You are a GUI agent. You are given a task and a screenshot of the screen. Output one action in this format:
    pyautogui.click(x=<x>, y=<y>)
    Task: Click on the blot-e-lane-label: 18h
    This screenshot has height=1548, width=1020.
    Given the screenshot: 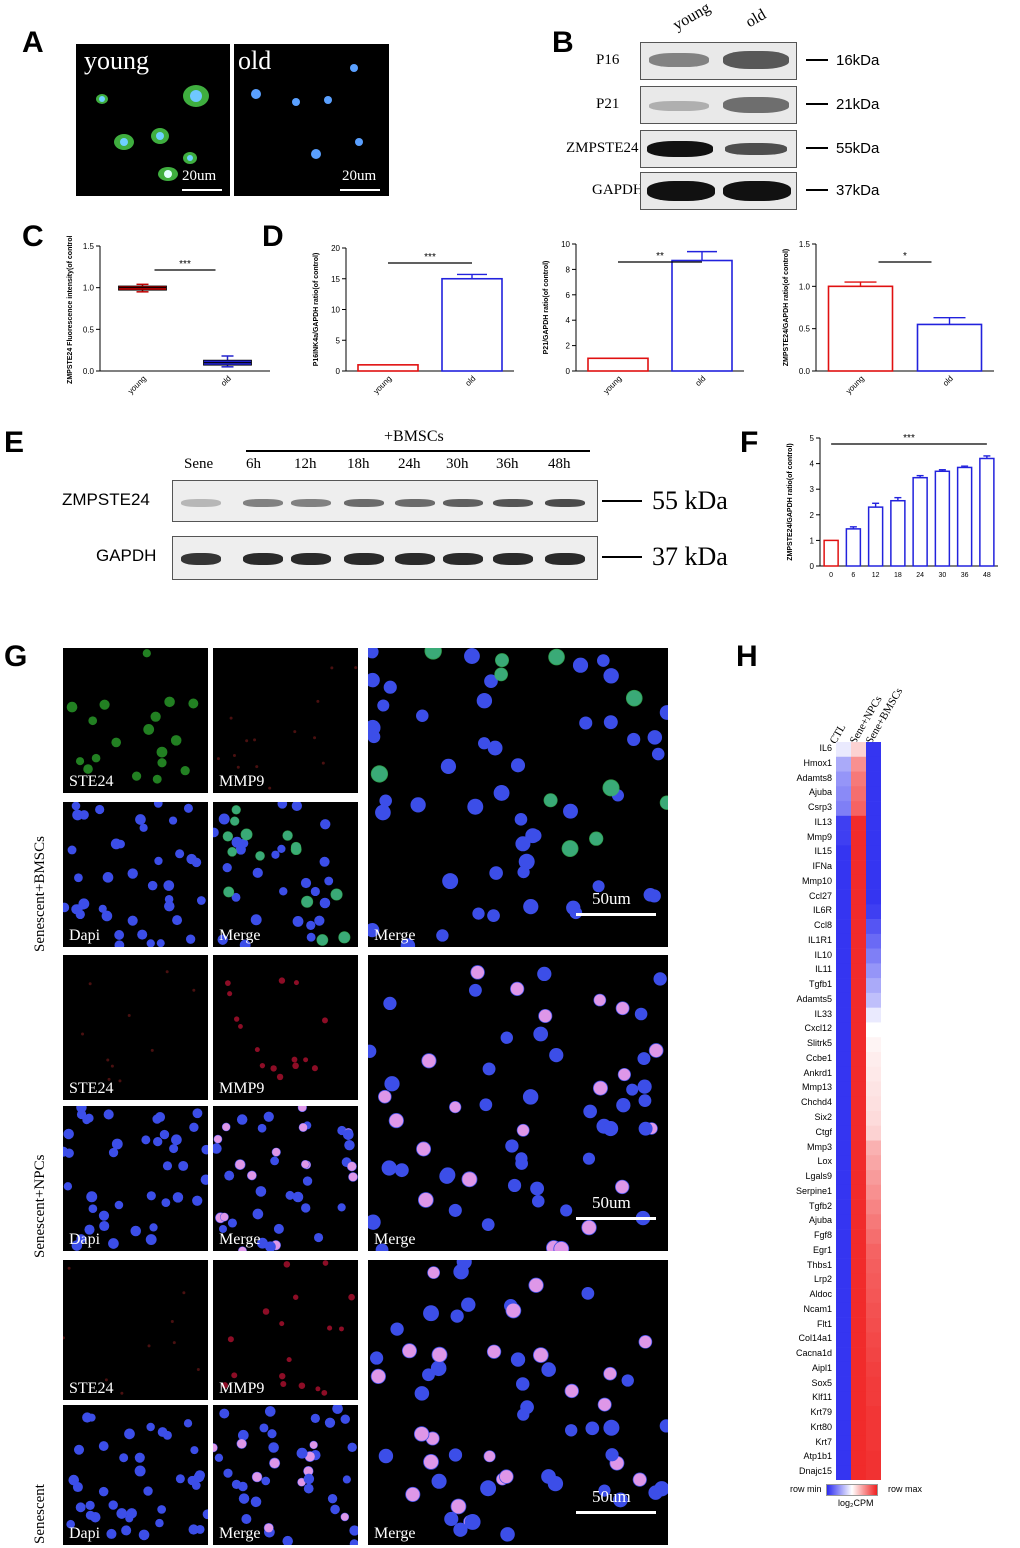 What is the action you would take?
    pyautogui.click(x=358, y=464)
    